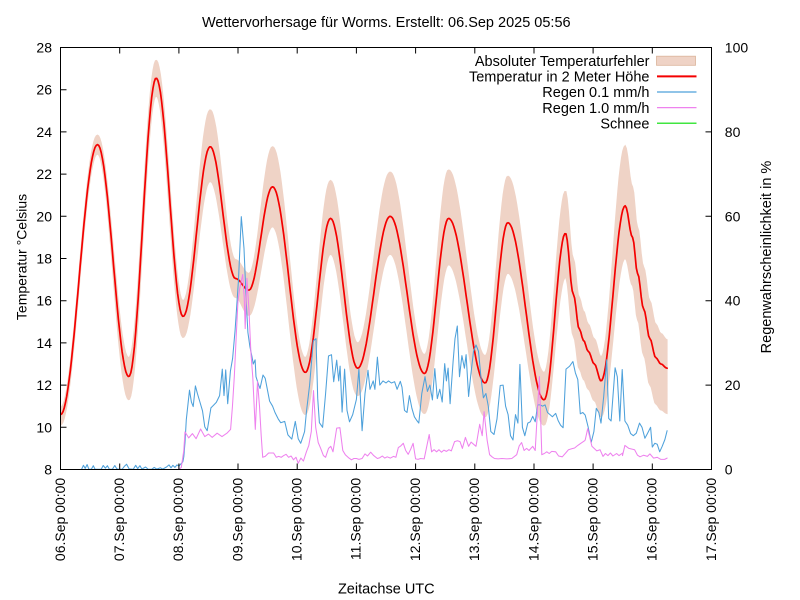  I want to click on svg-text: 8, so click(48, 470).